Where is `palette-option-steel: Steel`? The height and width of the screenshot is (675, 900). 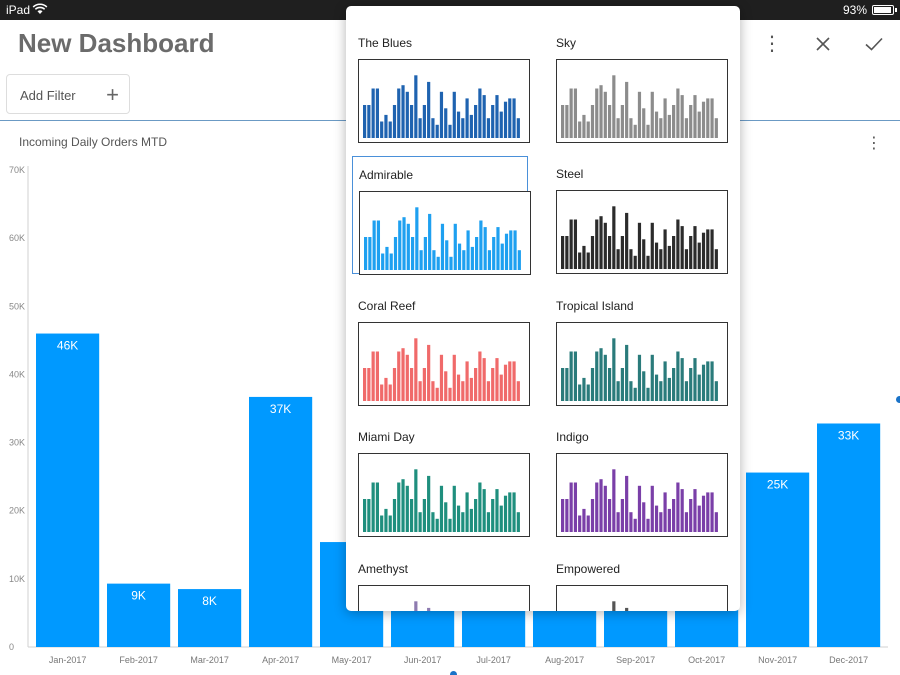 palette-option-steel: Steel is located at coordinates (639, 215).